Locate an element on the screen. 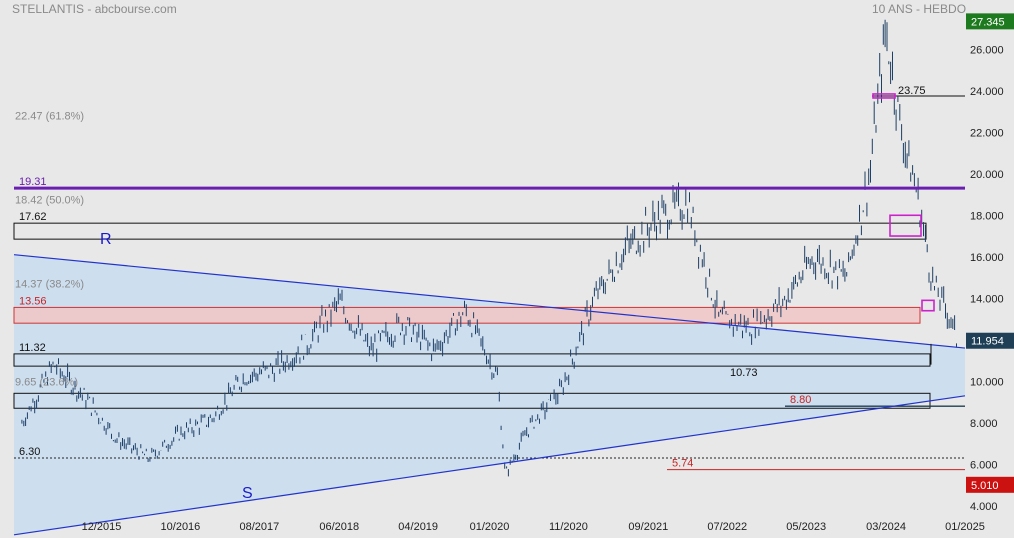  x-tick-label: 09/2021 is located at coordinates (648, 527).